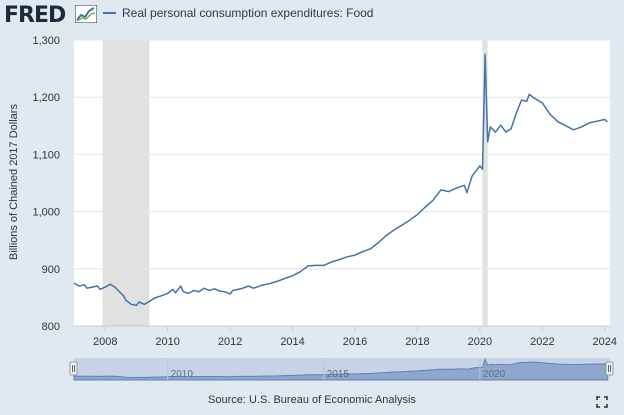 The width and height of the screenshot is (624, 415). What do you see at coordinates (86, 14) in the screenshot?
I see `line-graph-icon` at bounding box center [86, 14].